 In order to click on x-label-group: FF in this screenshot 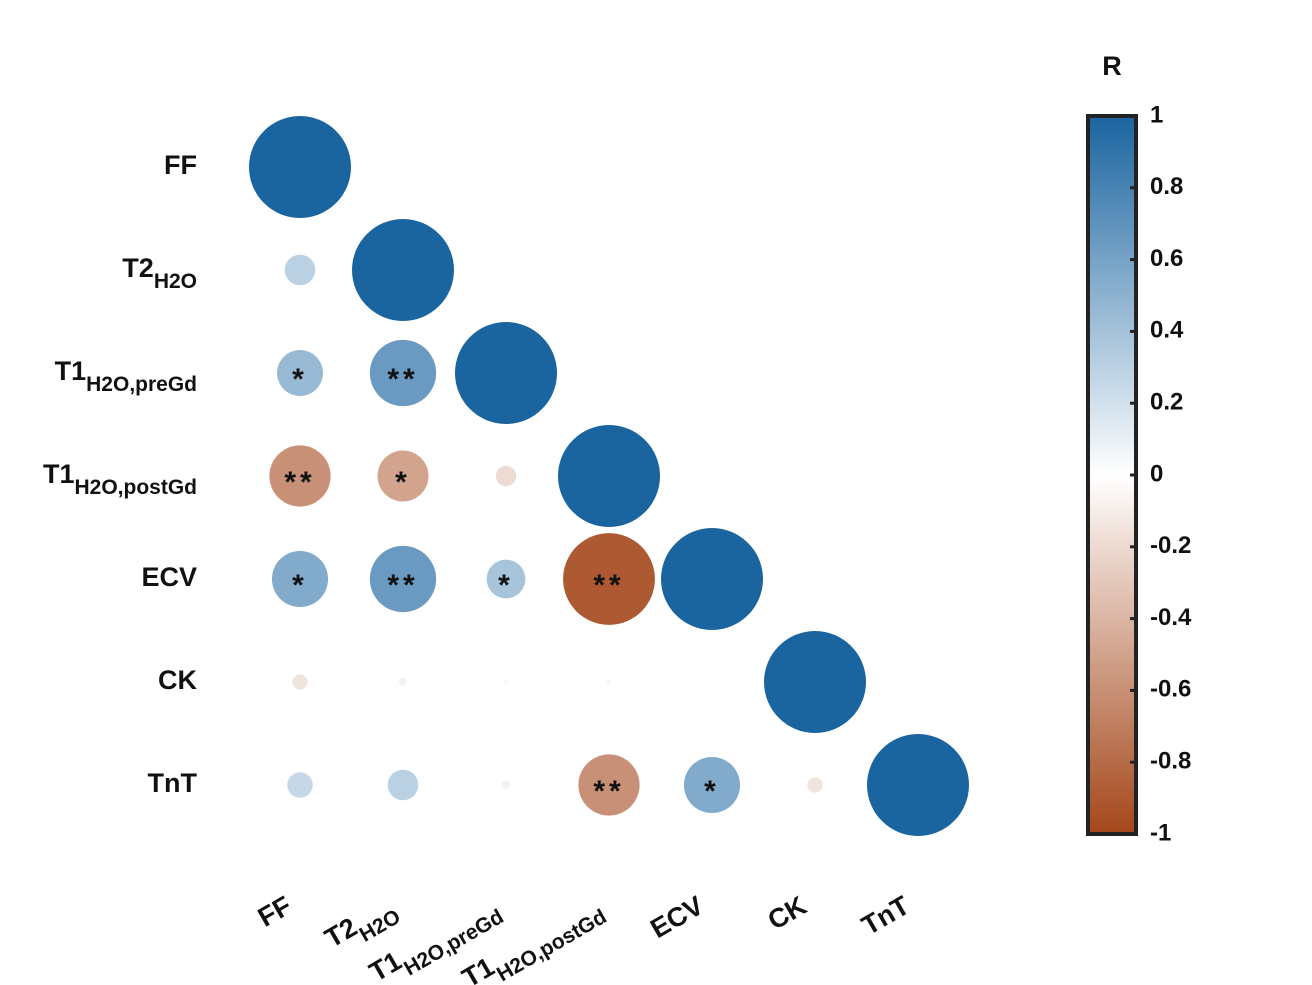, I will do `click(275, 911)`.